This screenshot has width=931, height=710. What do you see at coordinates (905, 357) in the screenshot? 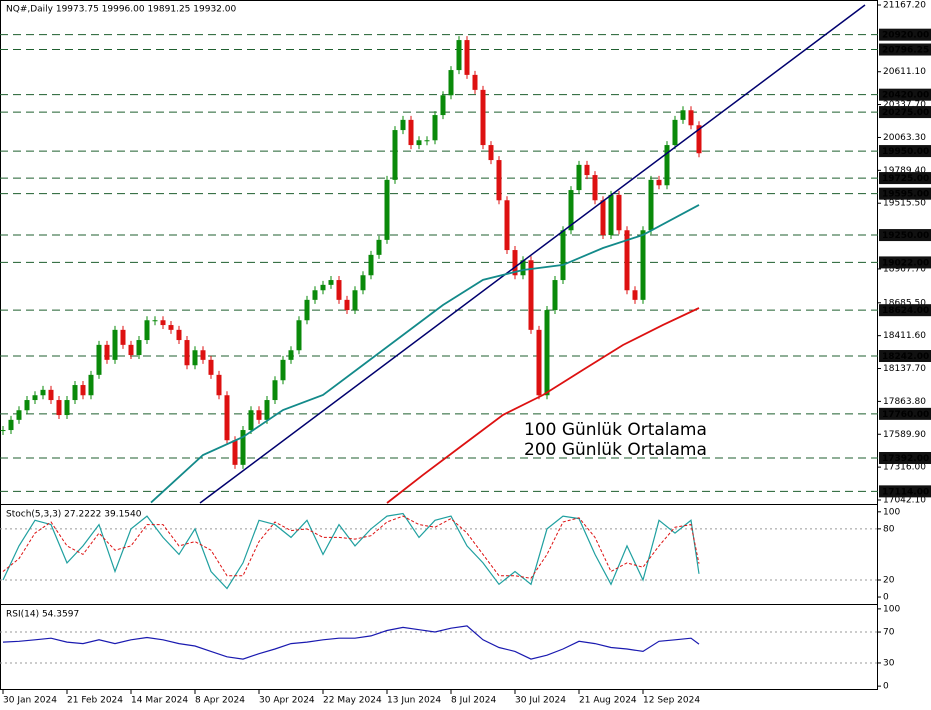
I see `level-label: 18242.00` at bounding box center [905, 357].